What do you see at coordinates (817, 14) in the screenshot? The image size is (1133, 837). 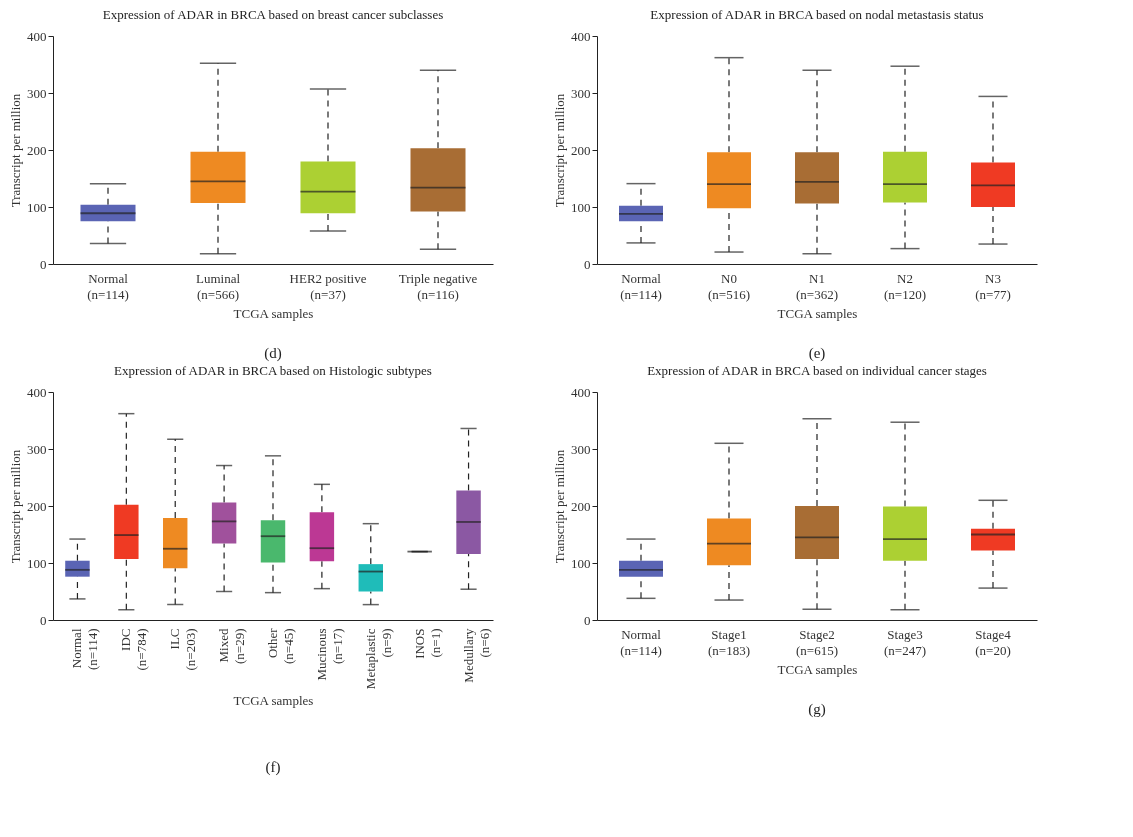 I see `chart-title: Expression of ADAR in BRCA based on nodal metastasis status` at bounding box center [817, 14].